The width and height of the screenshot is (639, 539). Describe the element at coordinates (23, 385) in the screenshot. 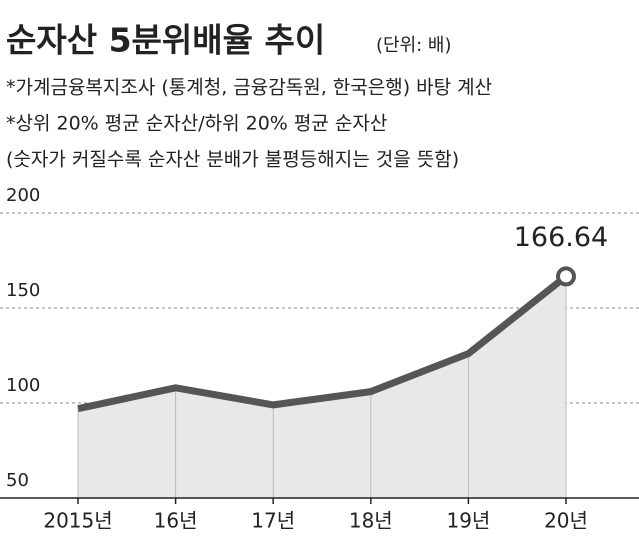

I see `y-tick-label: 100` at that location.